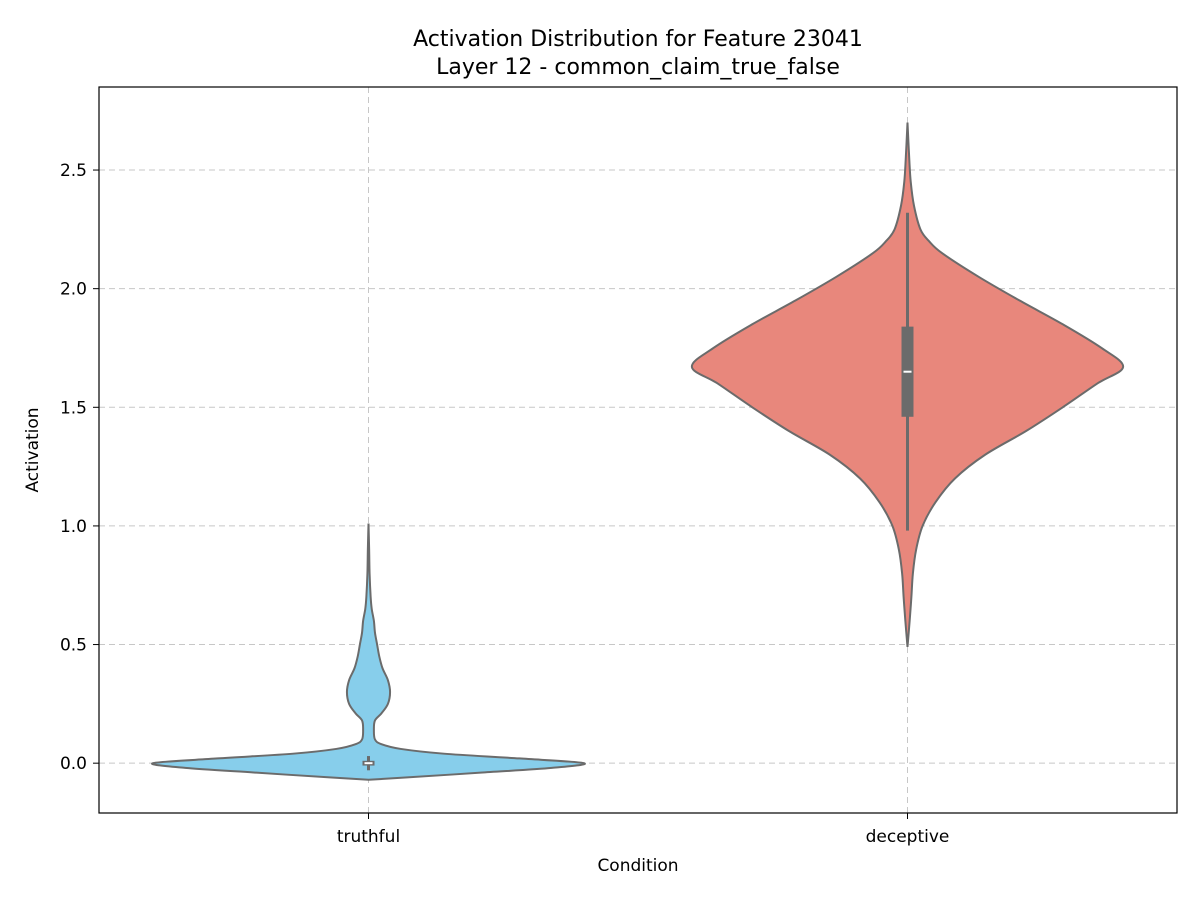  What do you see at coordinates (73, 764) in the screenshot?
I see `y-tick-label: 0.0` at bounding box center [73, 764].